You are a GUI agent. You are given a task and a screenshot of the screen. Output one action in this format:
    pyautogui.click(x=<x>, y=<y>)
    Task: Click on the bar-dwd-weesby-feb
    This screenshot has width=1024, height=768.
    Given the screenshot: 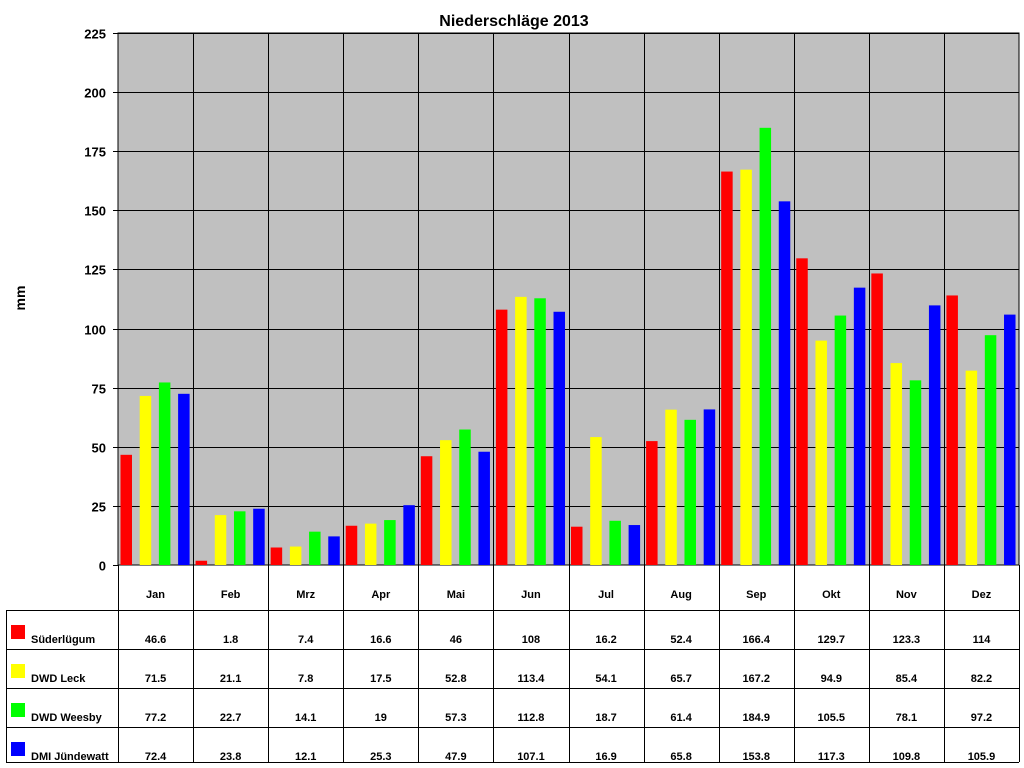 What is the action you would take?
    pyautogui.click(x=239, y=538)
    